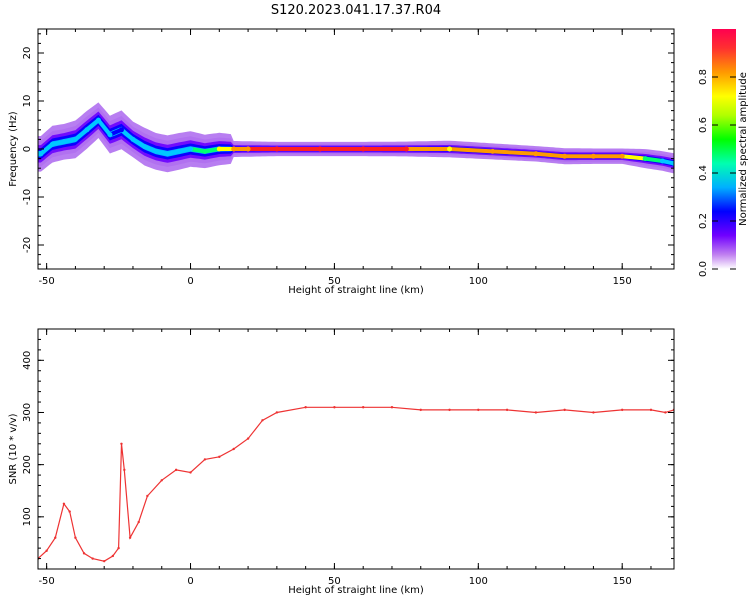  Describe the element at coordinates (27, 53) in the screenshot. I see `spectrogram-y-tick-label: 20` at that location.